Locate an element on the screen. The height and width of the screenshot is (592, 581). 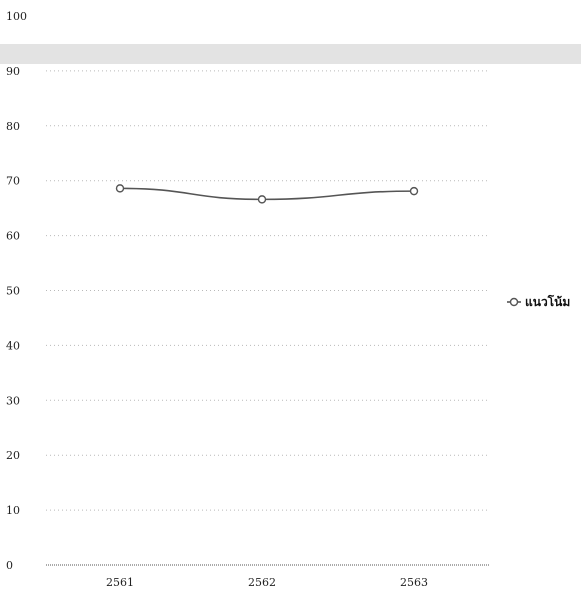
y-tick-label: 0 is located at coordinates (9, 565).